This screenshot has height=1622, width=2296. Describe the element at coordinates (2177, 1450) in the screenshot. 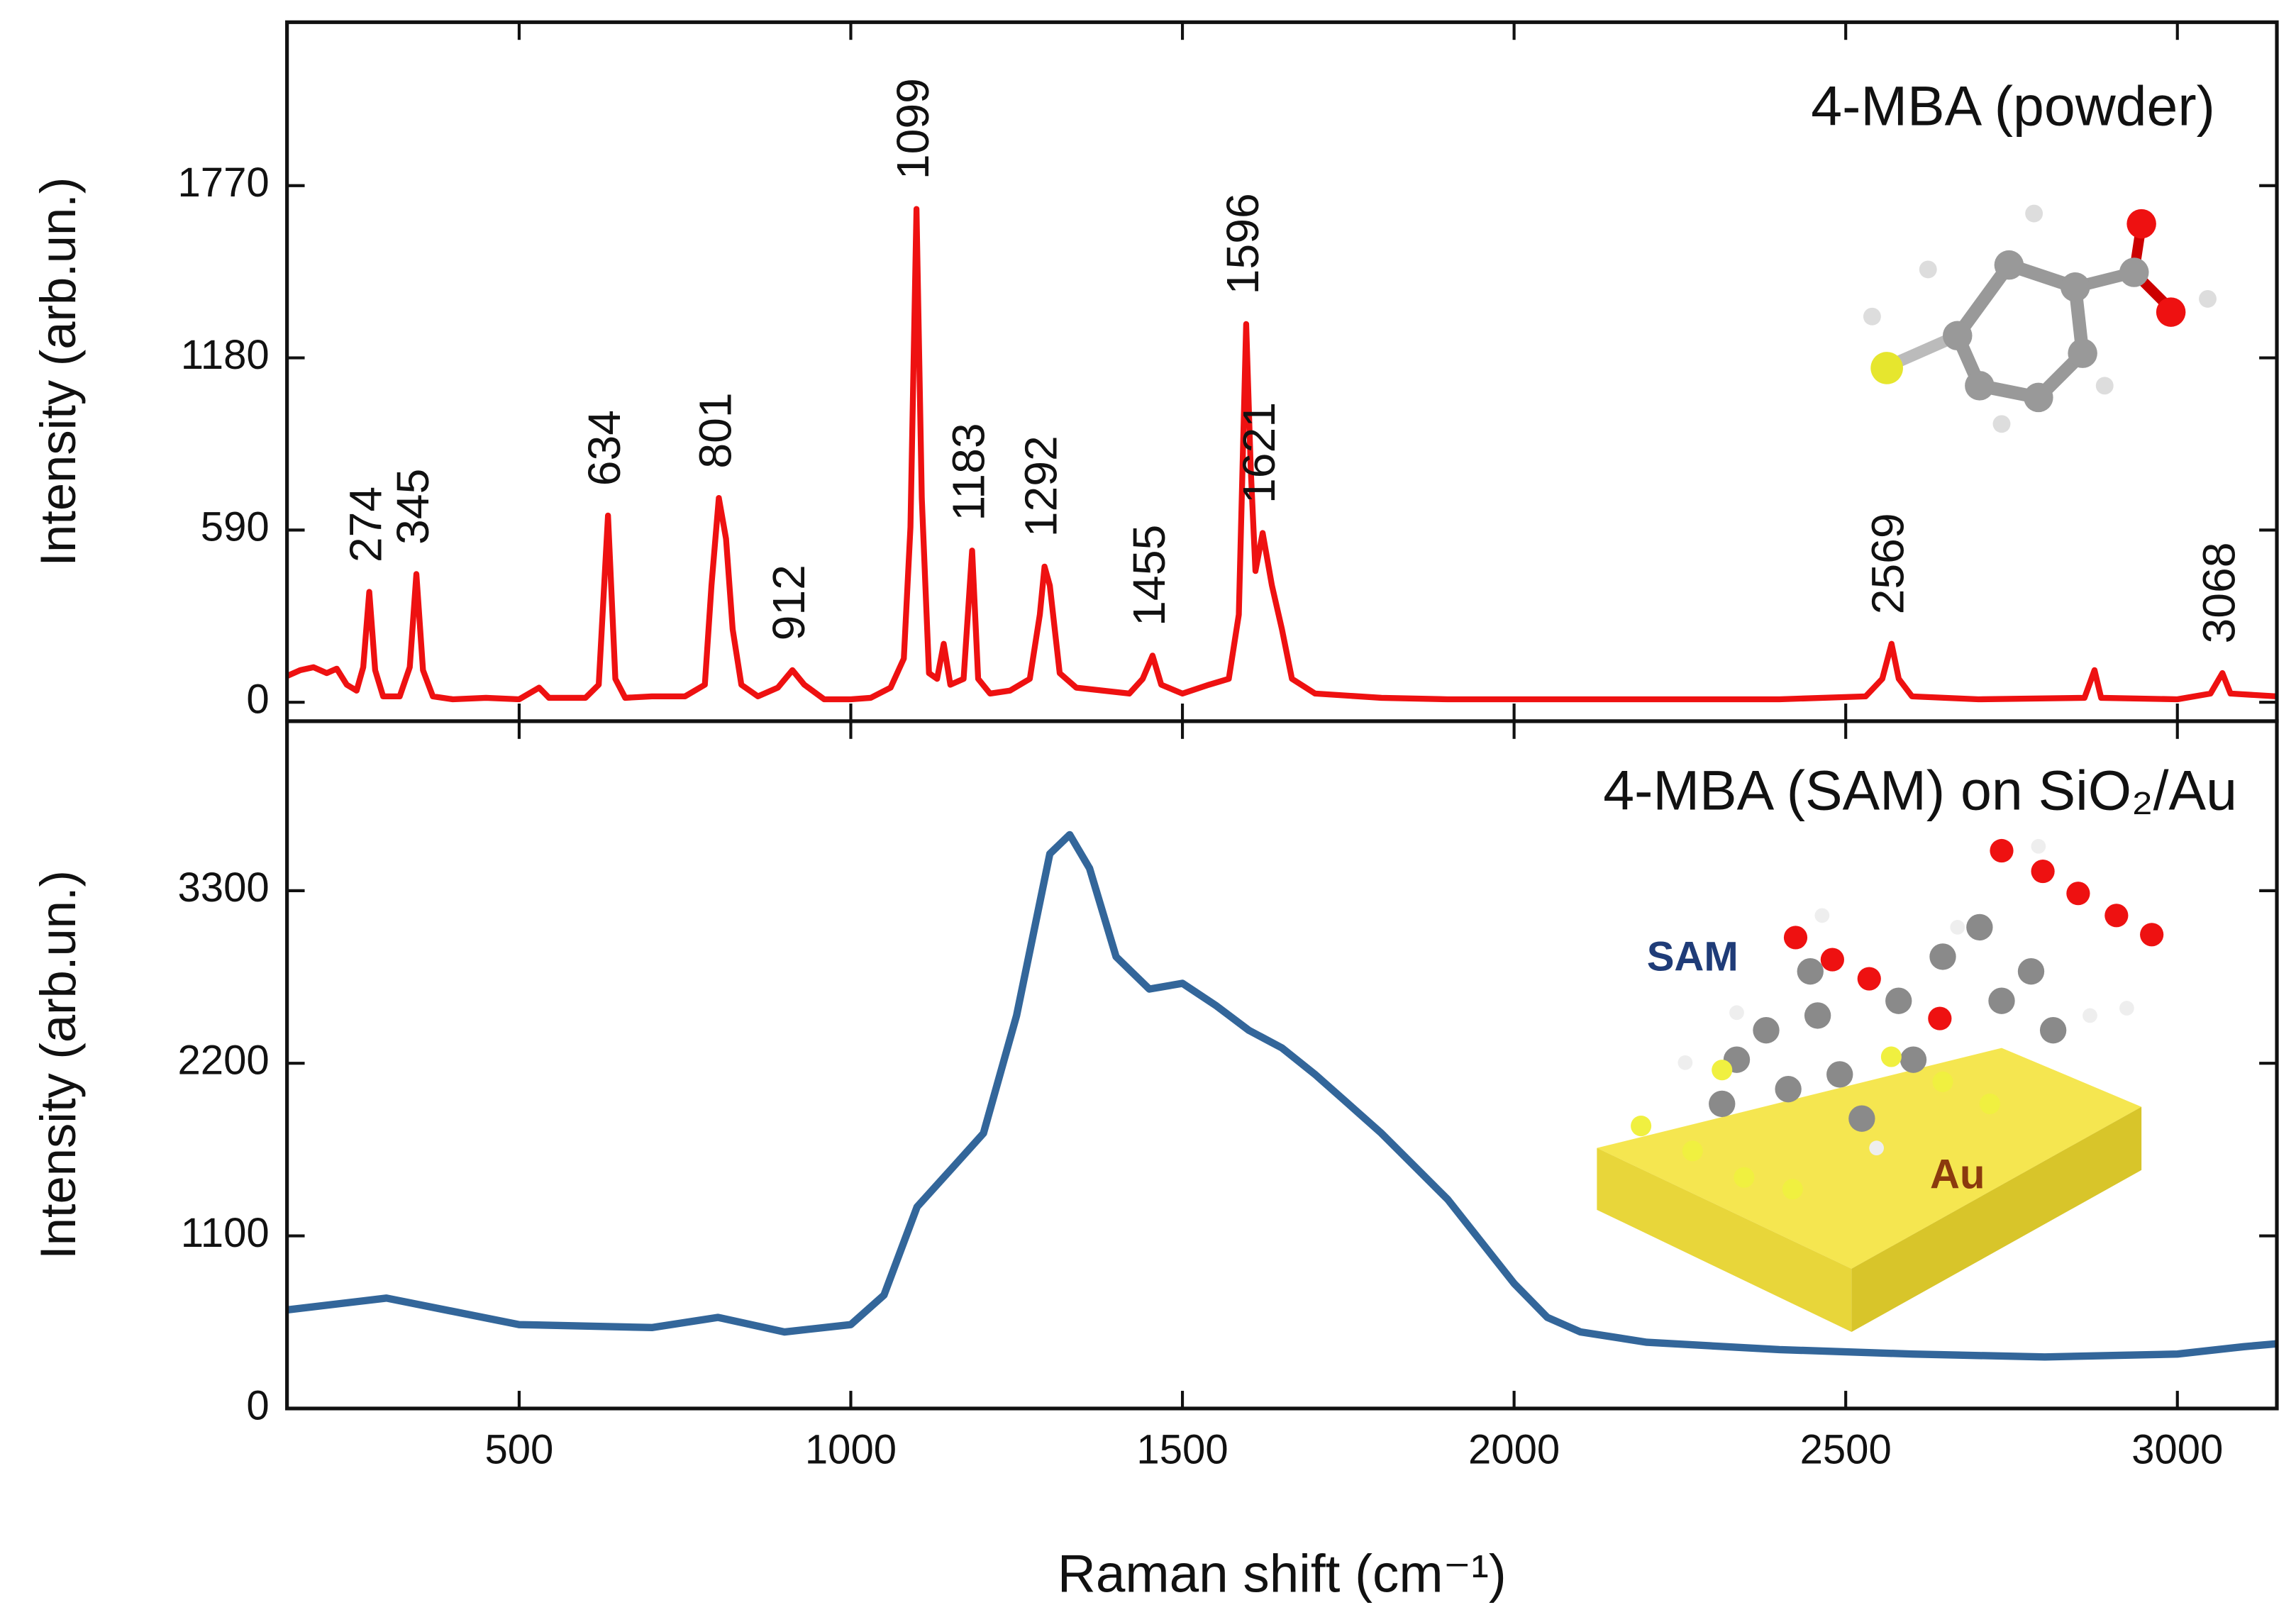

I see `x-tick-label: 3000` at that location.